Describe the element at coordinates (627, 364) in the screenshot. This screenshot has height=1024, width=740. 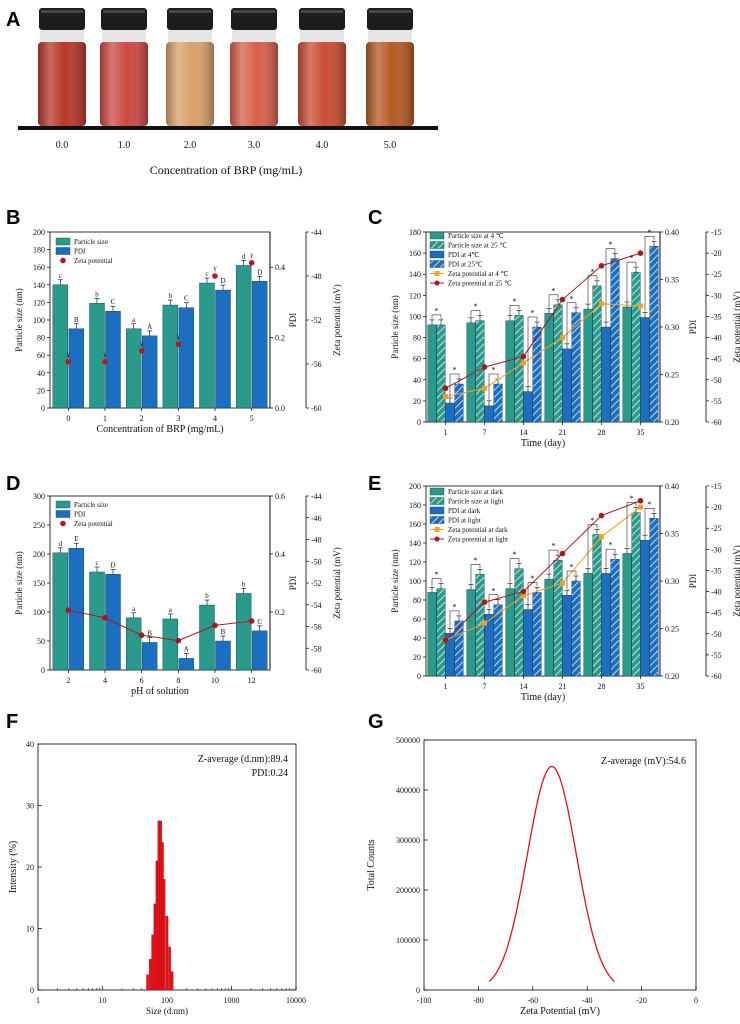
I see `bar-particle-size-at-4-` at that location.